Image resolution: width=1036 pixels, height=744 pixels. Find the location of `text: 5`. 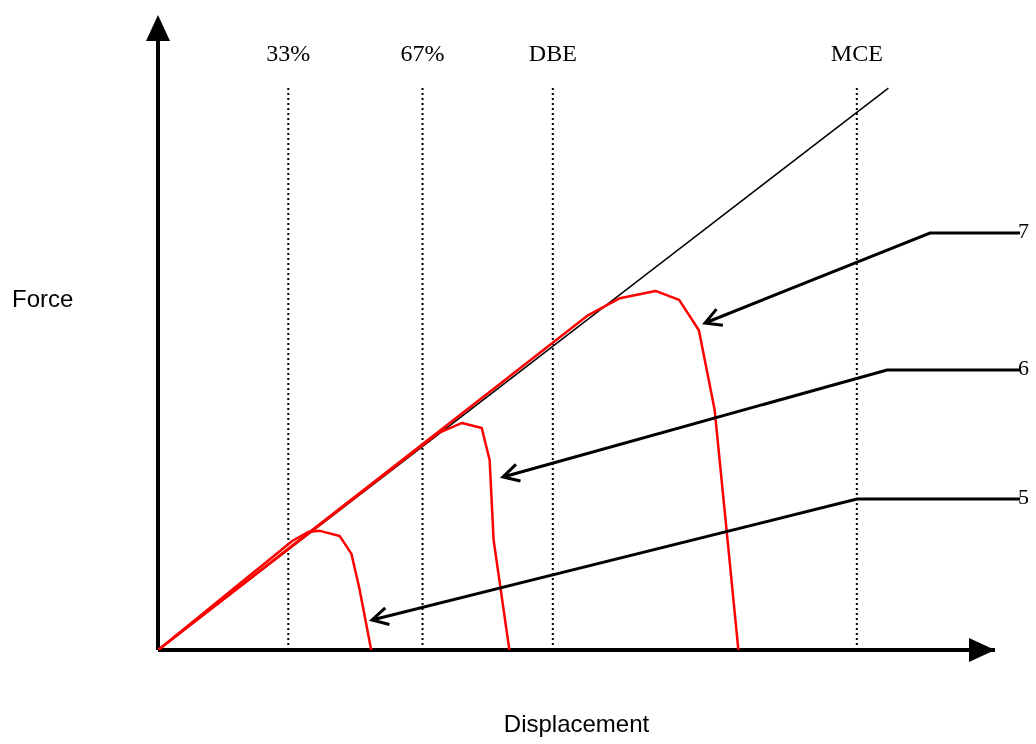

text: 5 is located at coordinates (1023, 497).